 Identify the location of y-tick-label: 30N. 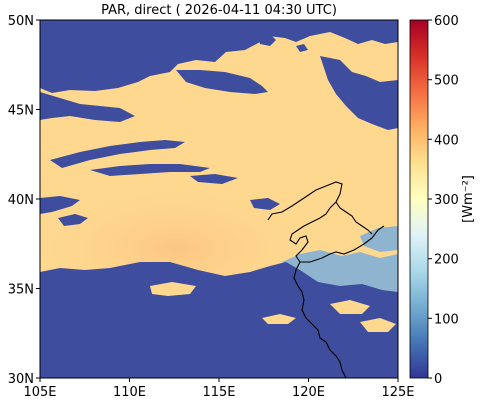
(21, 379).